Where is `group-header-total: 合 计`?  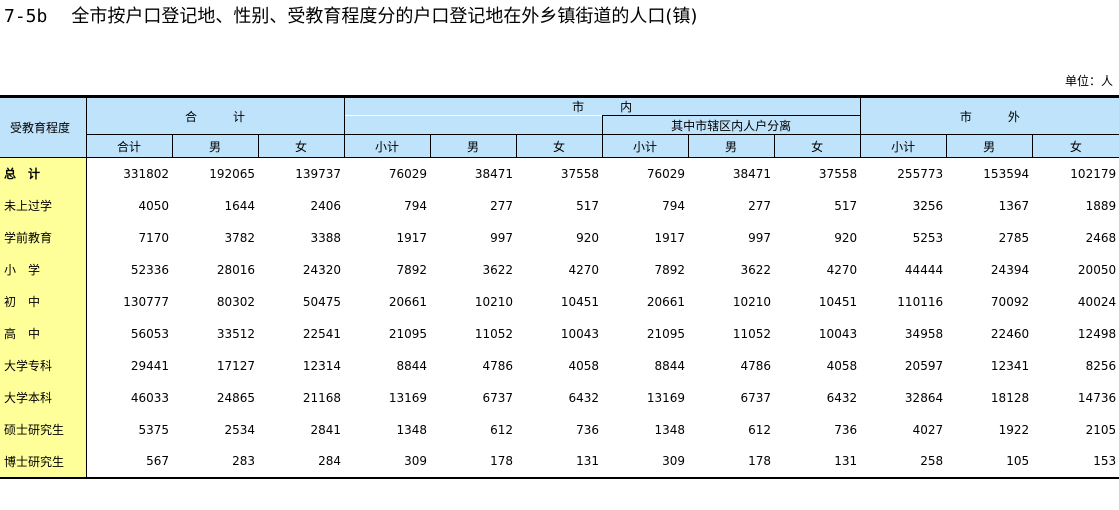 group-header-total: 合 计 is located at coordinates (215, 115).